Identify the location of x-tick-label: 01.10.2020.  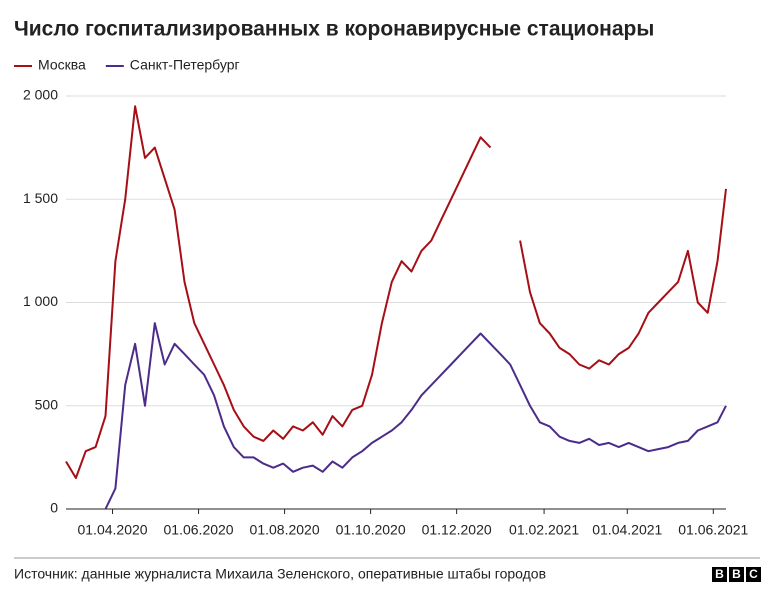
(371, 530).